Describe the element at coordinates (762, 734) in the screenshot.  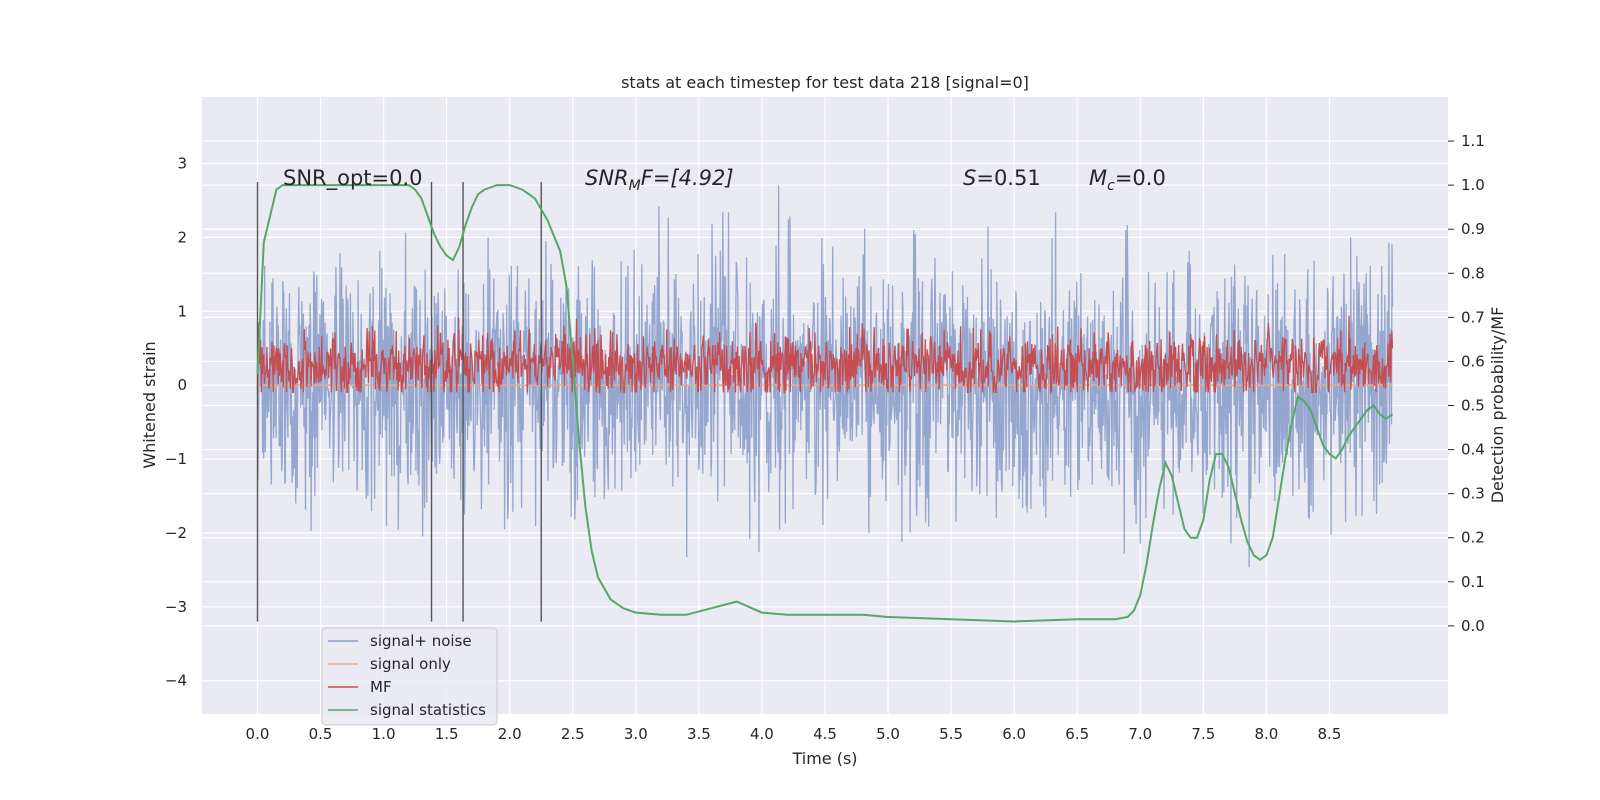
I see `x-tick-label: 4.0` at that location.